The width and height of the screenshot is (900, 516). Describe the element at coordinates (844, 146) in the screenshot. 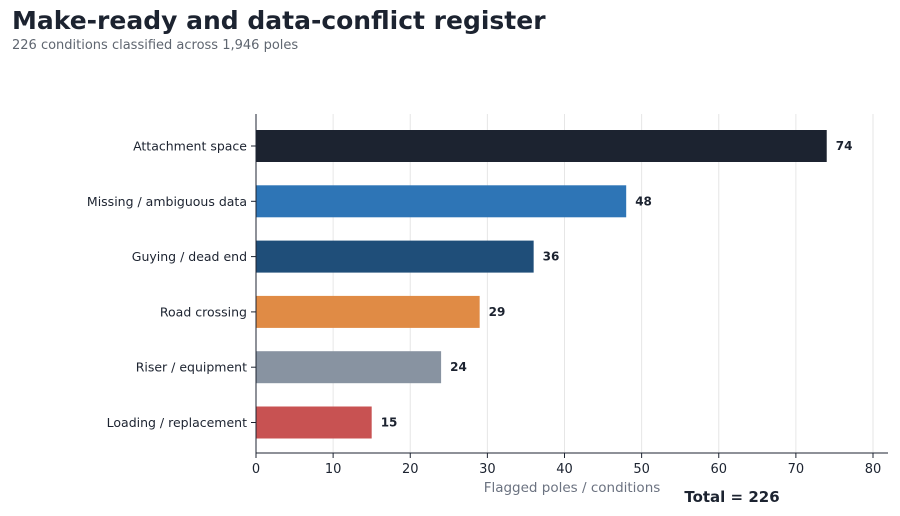

I see `value-label: 74` at that location.